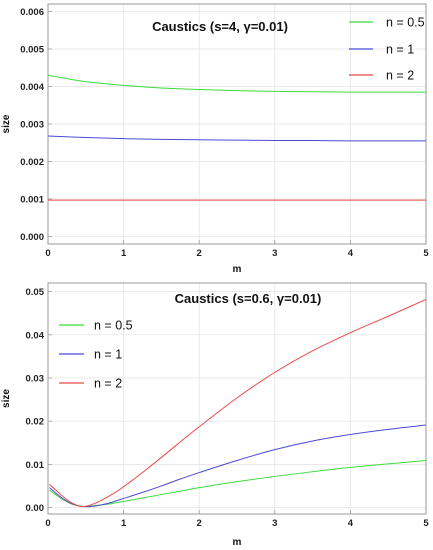  I want to click on y-tick-label: 0.03, so click(35, 378).